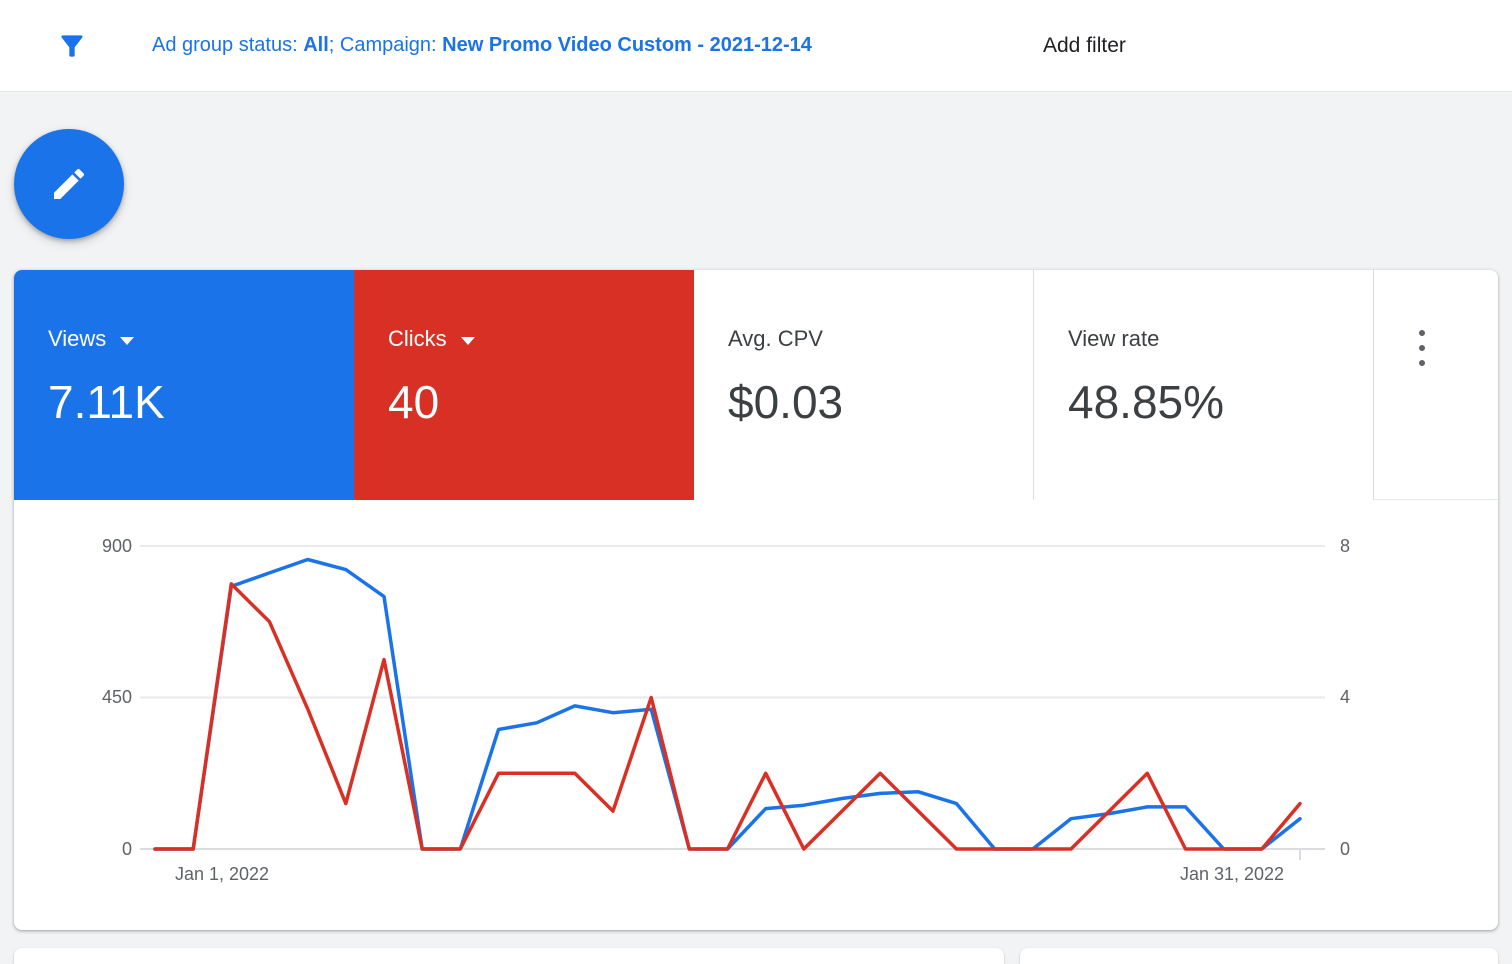 The image size is (1512, 964). I want to click on metric-label: Clicks, so click(417, 338).